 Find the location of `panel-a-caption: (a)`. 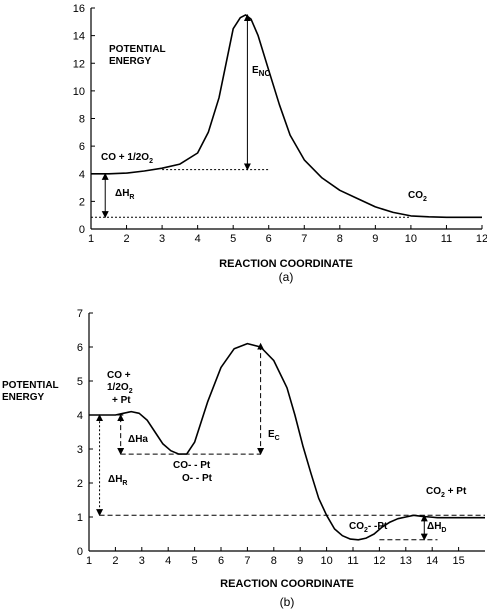

panel-a-caption: (a) is located at coordinates (286, 277).